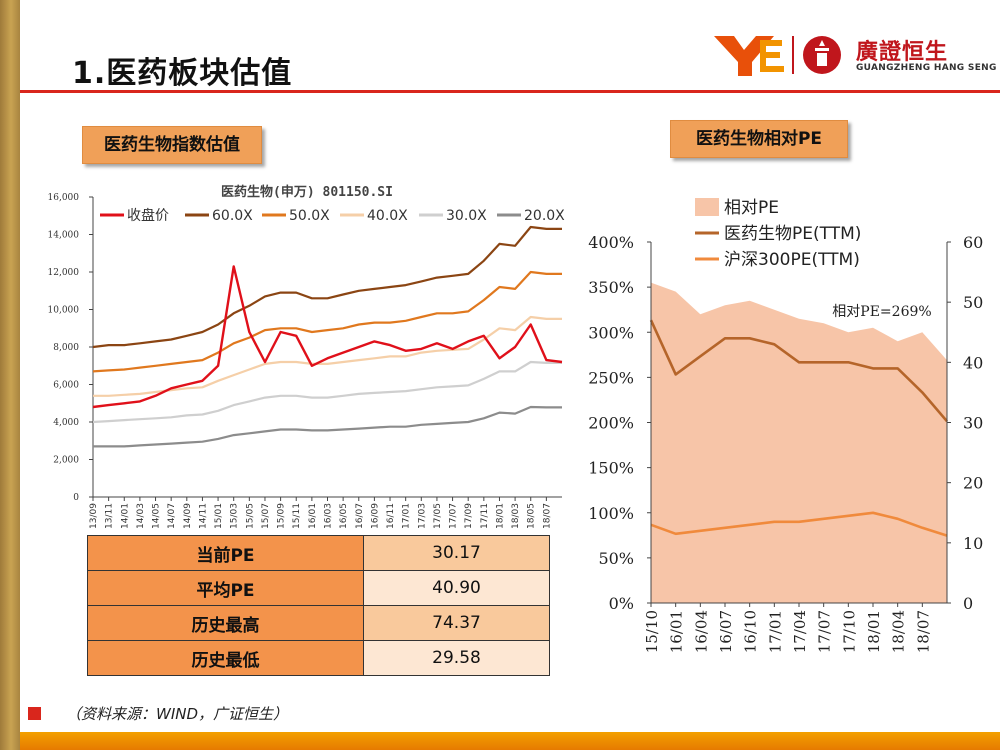 Image resolution: width=1000 pixels, height=750 pixels. What do you see at coordinates (973, 302) in the screenshot?
I see `right-y-right-tick-label: 50` at bounding box center [973, 302].